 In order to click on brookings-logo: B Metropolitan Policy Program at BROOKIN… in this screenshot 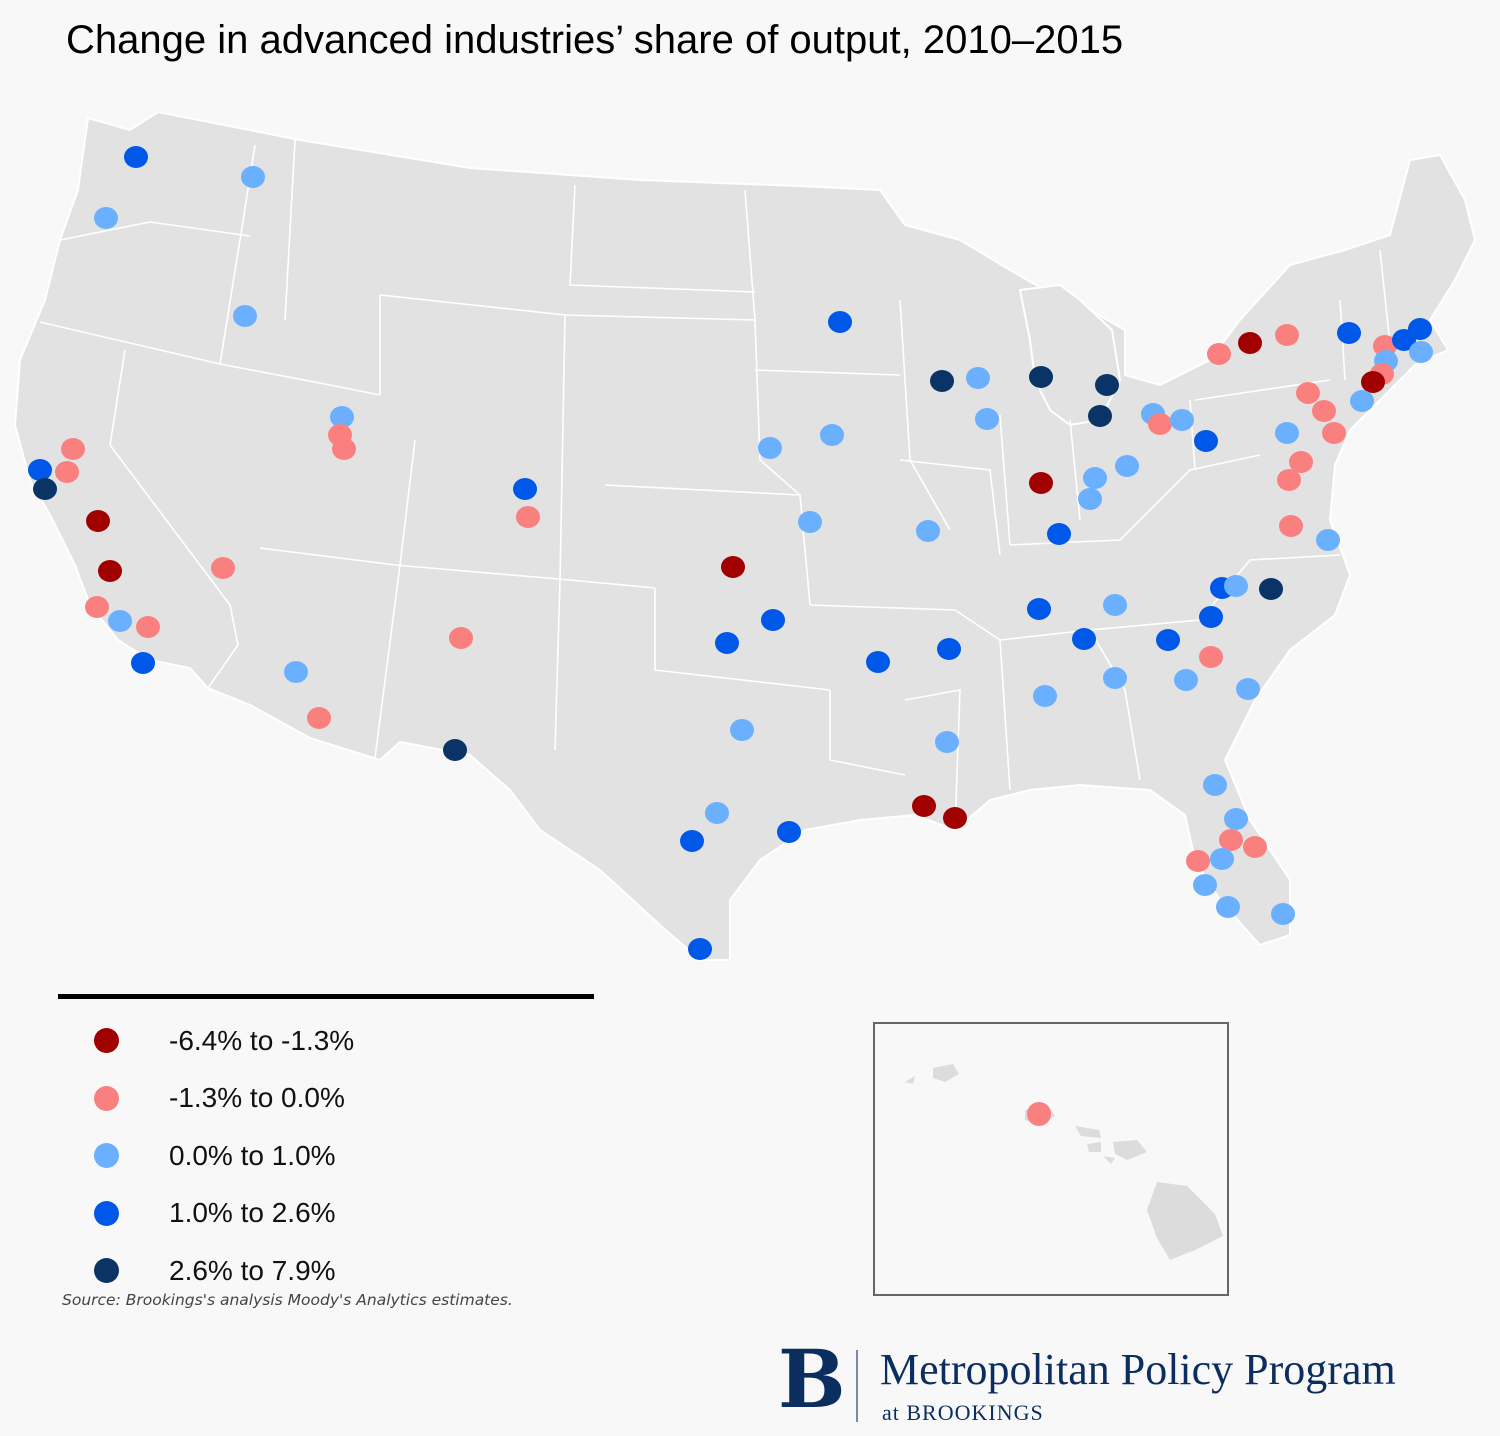, I will do `click(1118, 1382)`.